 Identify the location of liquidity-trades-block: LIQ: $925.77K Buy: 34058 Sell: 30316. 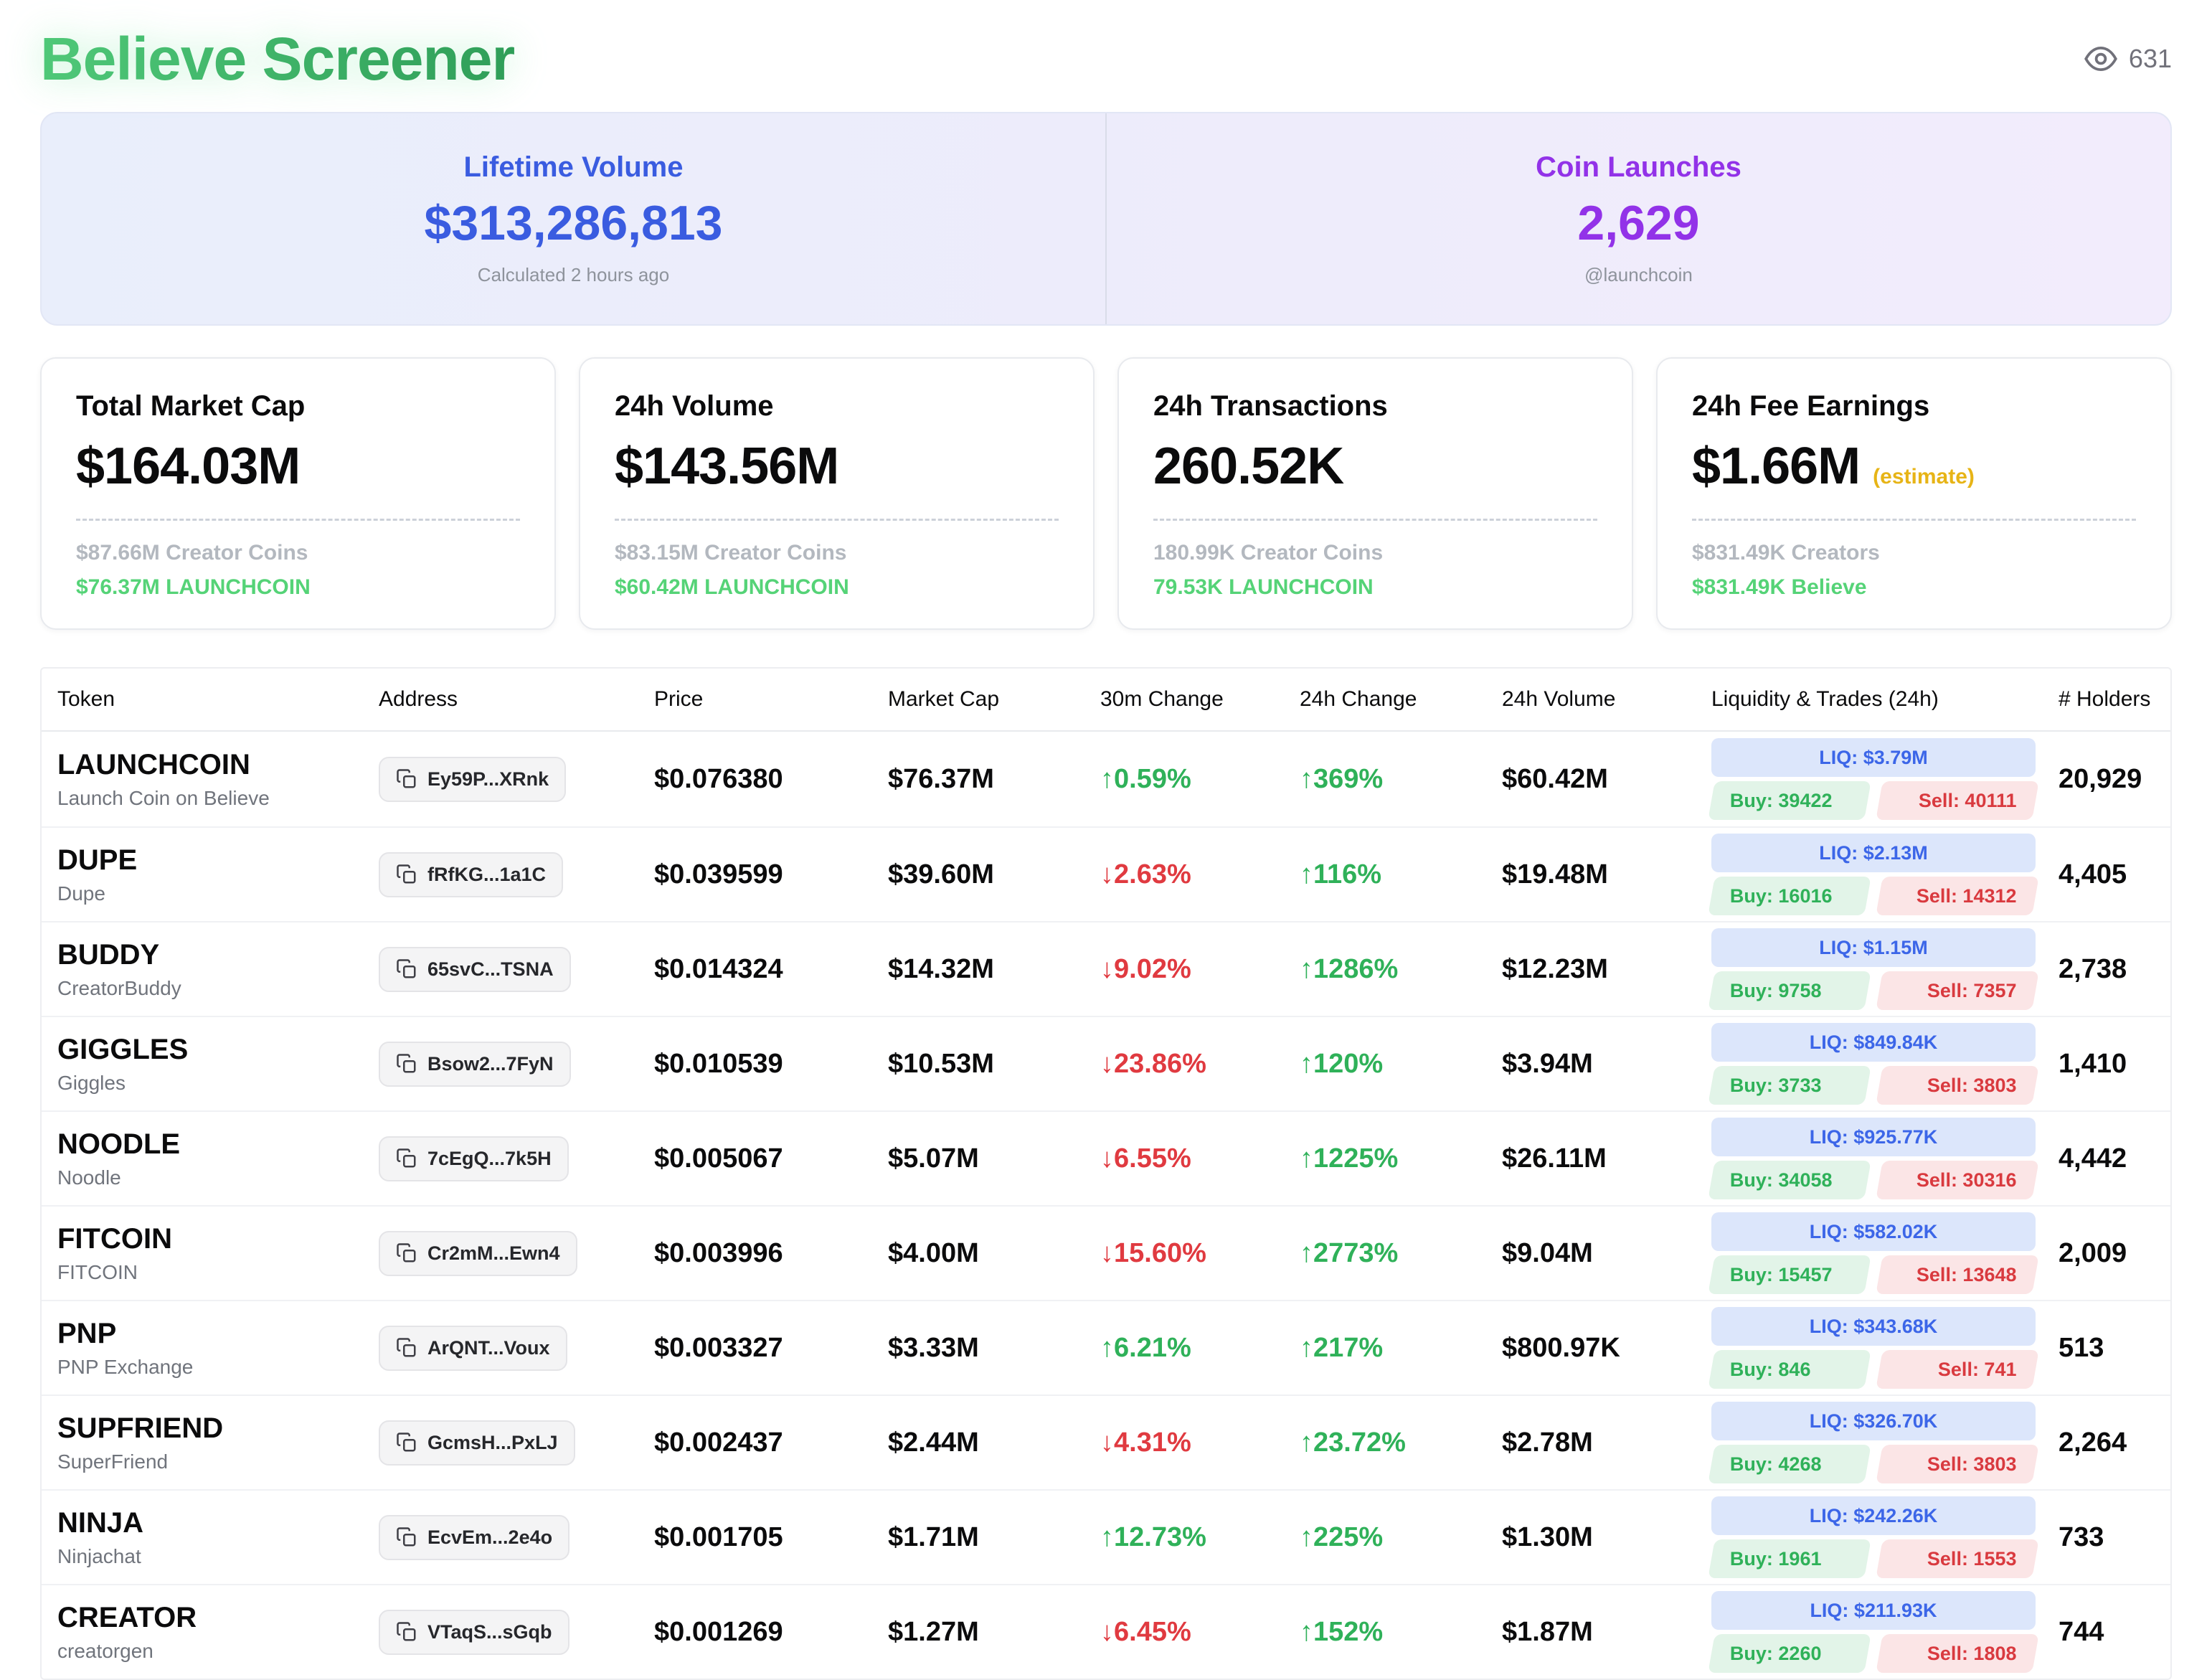
(1873, 1159).